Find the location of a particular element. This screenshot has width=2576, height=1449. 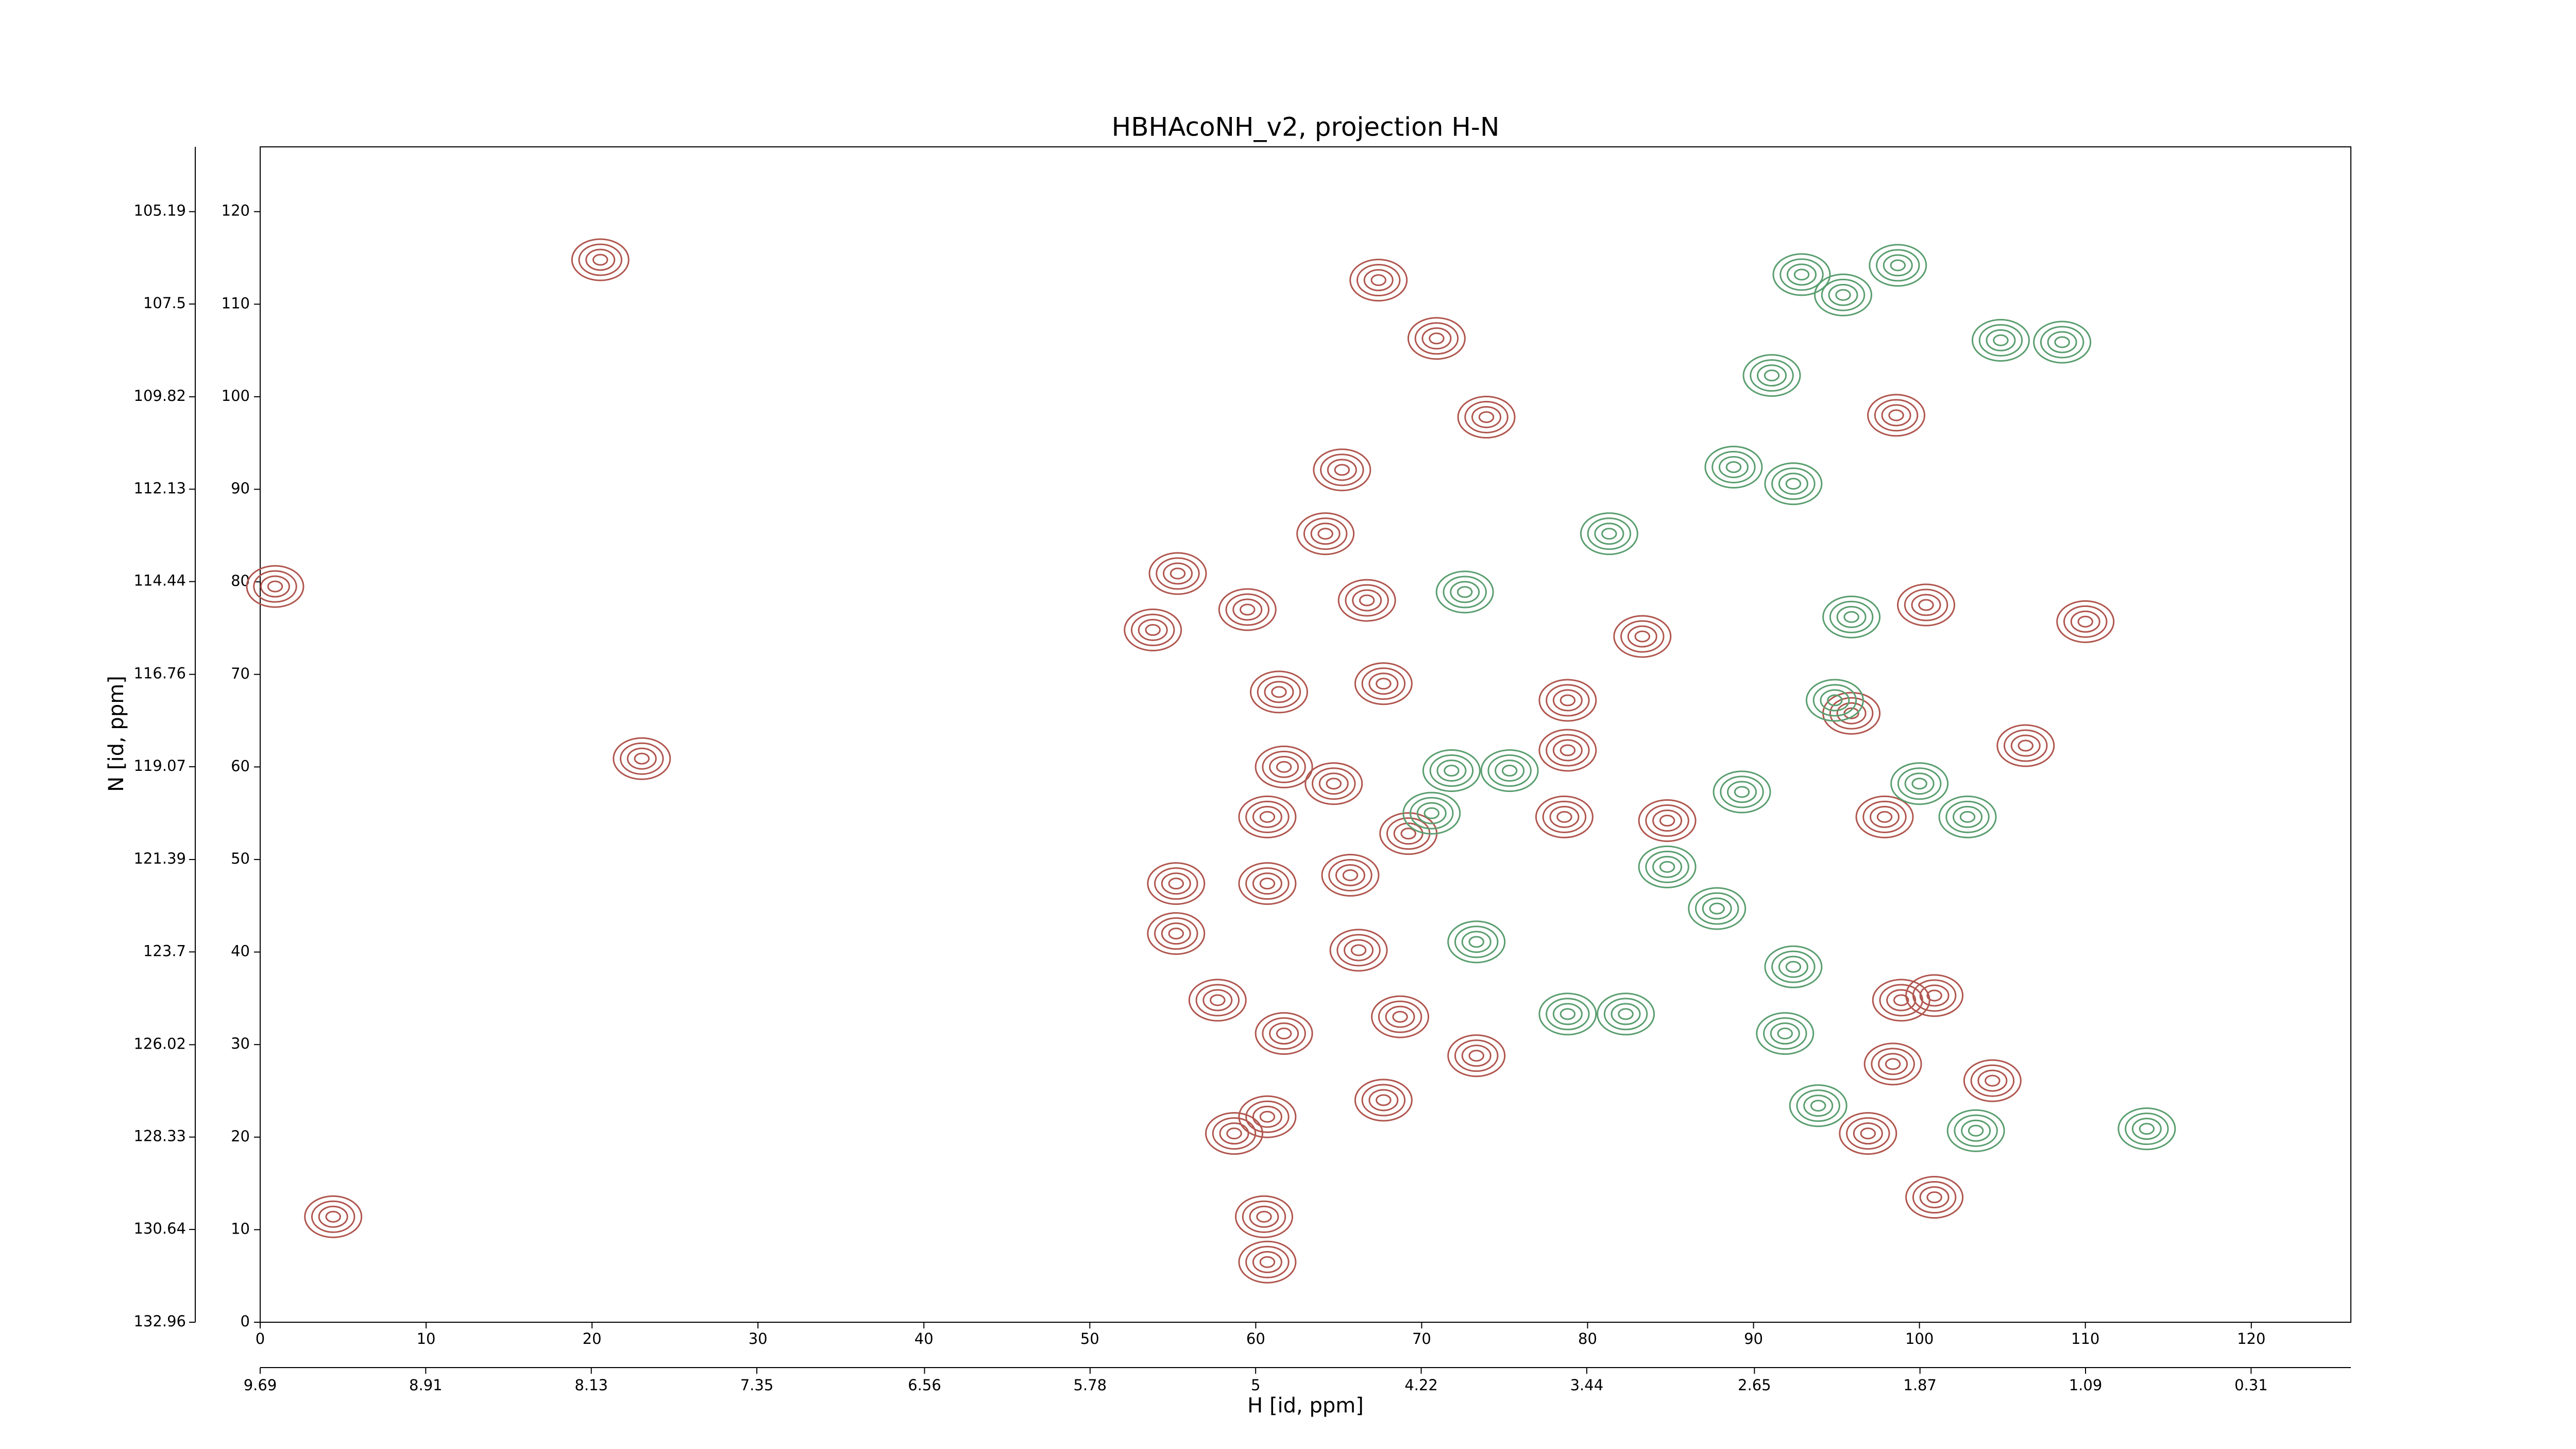

x2-tick-label: 8.91 is located at coordinates (426, 1385).